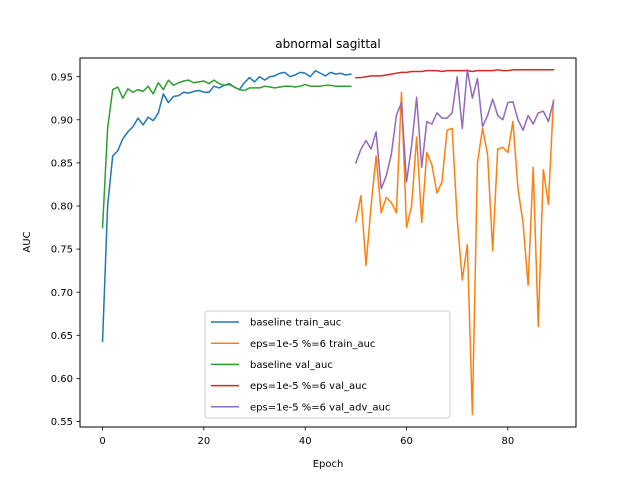 The image size is (640, 480). Describe the element at coordinates (291, 365) in the screenshot. I see `legend-label-3: baseline val_auc` at that location.